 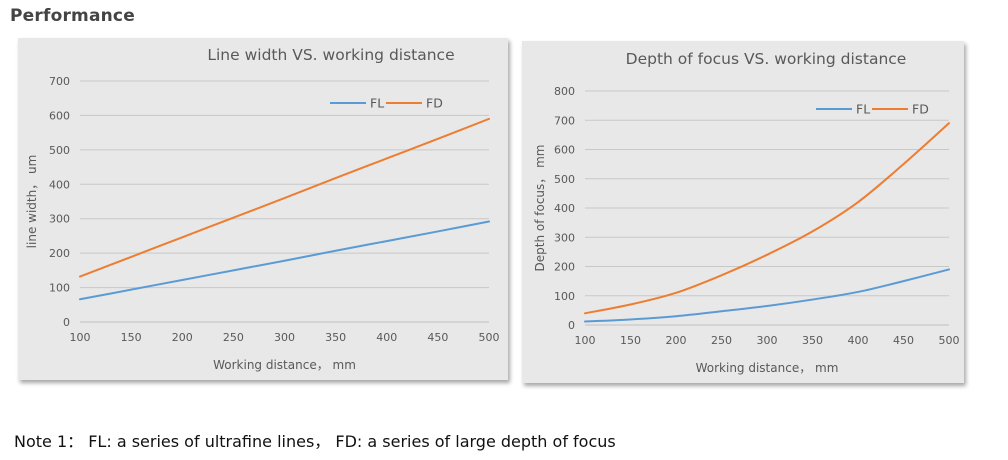 What do you see at coordinates (284, 197) in the screenshot?
I see `series-line-fd` at bounding box center [284, 197].